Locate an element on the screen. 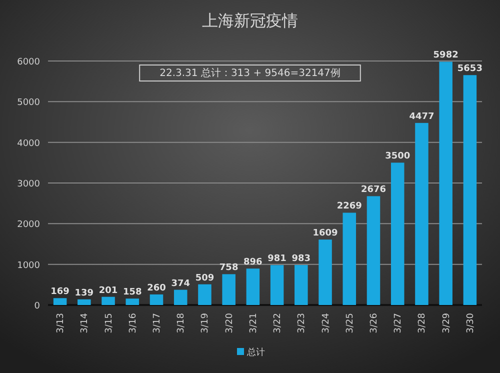 This screenshot has width=500, height=373. data-label: 1609 is located at coordinates (325, 233).